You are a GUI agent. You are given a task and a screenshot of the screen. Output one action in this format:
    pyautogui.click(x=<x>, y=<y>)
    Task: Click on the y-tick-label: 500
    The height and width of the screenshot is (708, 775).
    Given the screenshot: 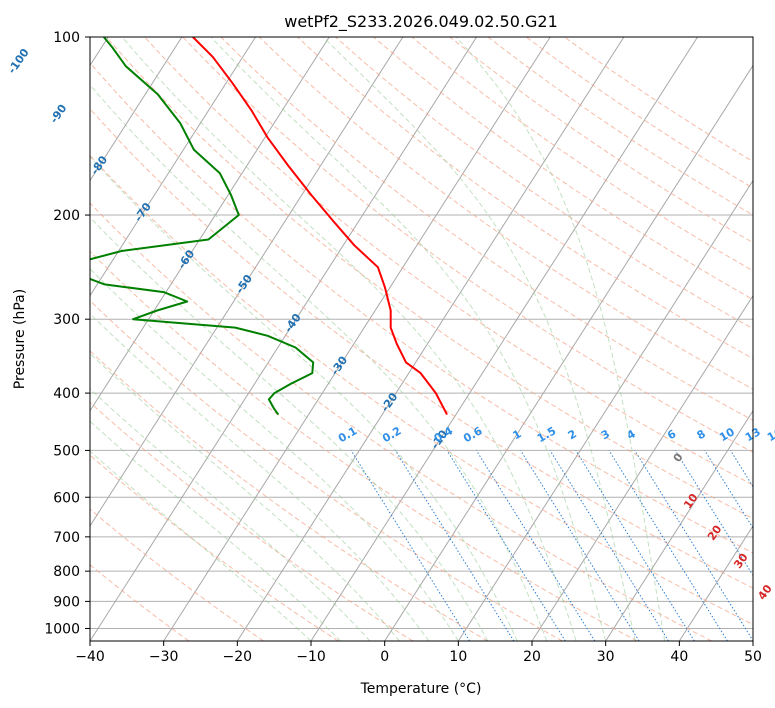 What is the action you would take?
    pyautogui.click(x=66, y=451)
    